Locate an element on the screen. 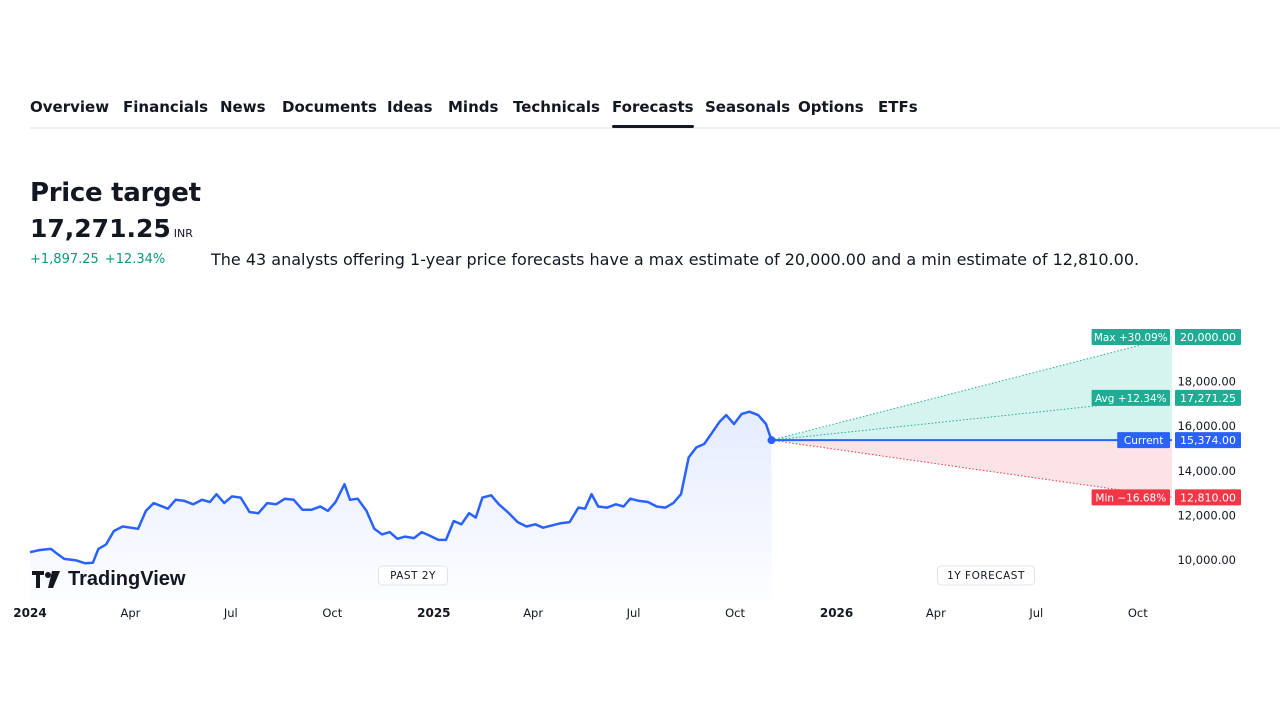  max-estimate-value-text: 20,000.00 is located at coordinates (1208, 337).